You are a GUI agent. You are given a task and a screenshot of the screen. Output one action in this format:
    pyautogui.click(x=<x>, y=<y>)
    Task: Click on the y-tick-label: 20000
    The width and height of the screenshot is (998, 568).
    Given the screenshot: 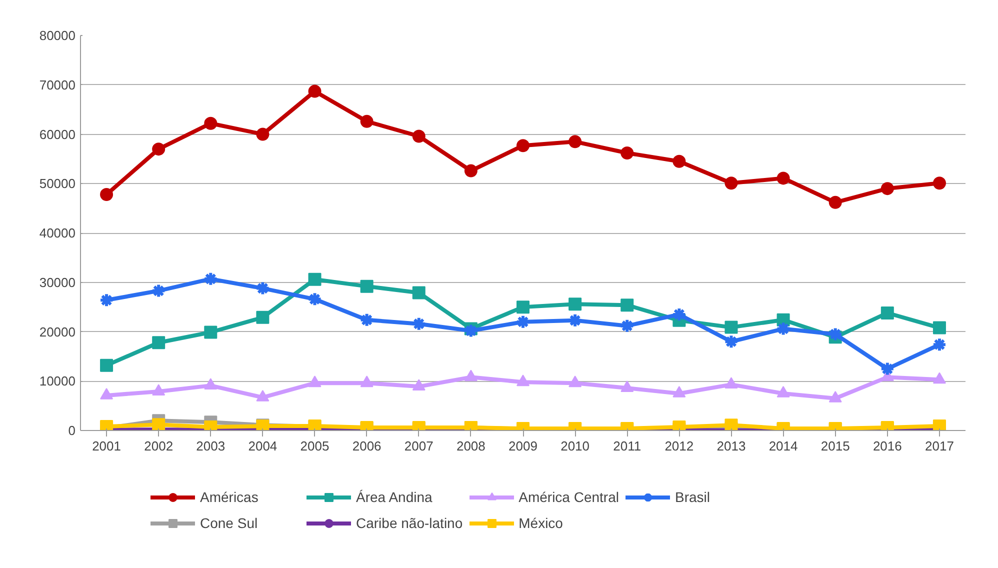 What is the action you would take?
    pyautogui.click(x=57, y=332)
    